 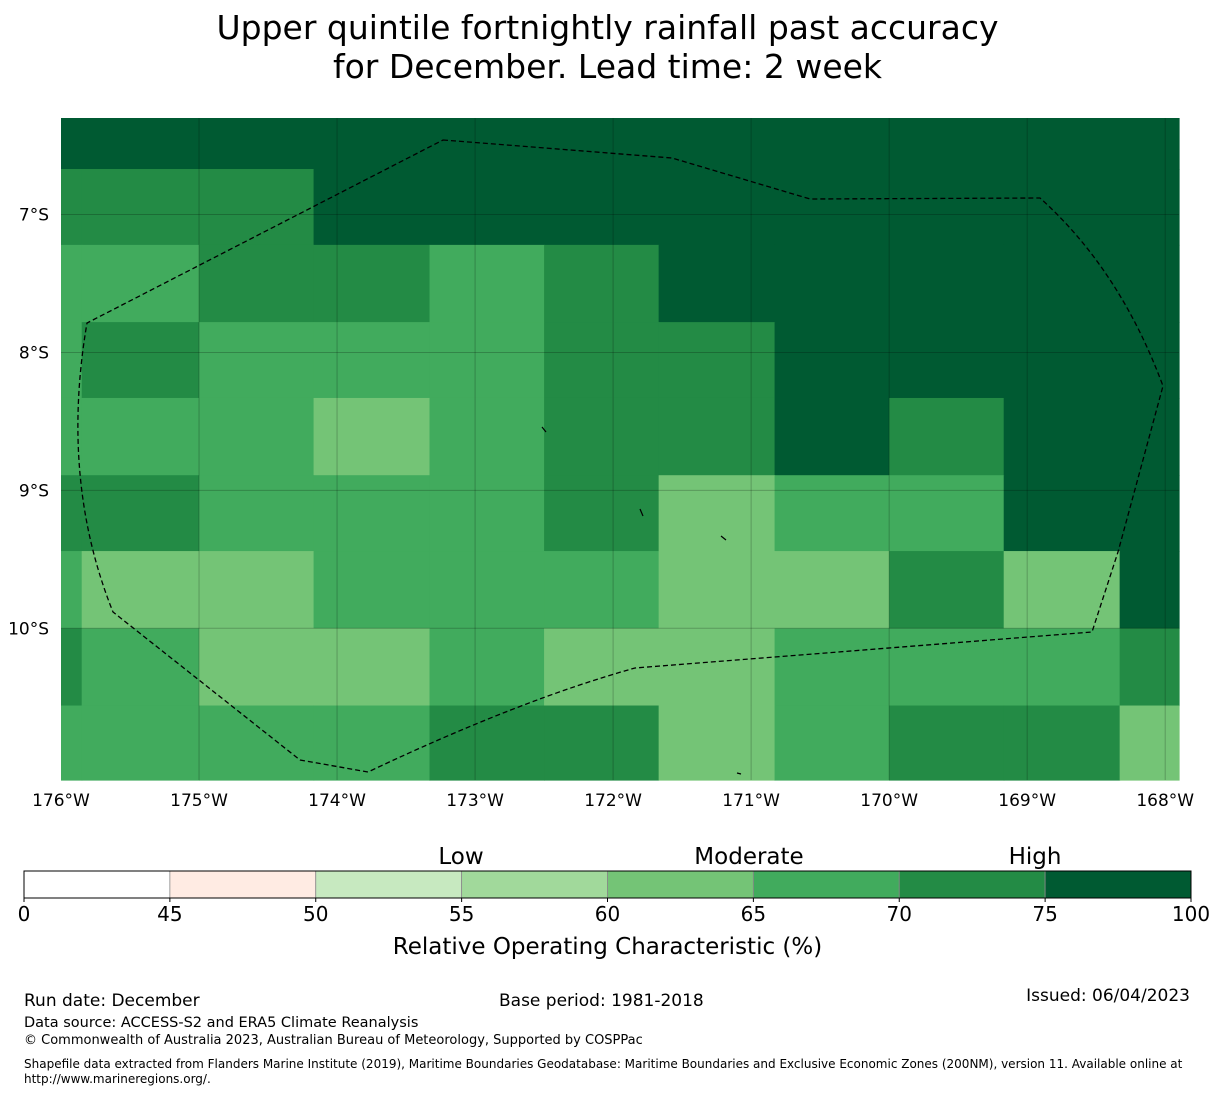 What do you see at coordinates (1035, 857) in the screenshot?
I see `colorbar-category-label: High` at bounding box center [1035, 857].